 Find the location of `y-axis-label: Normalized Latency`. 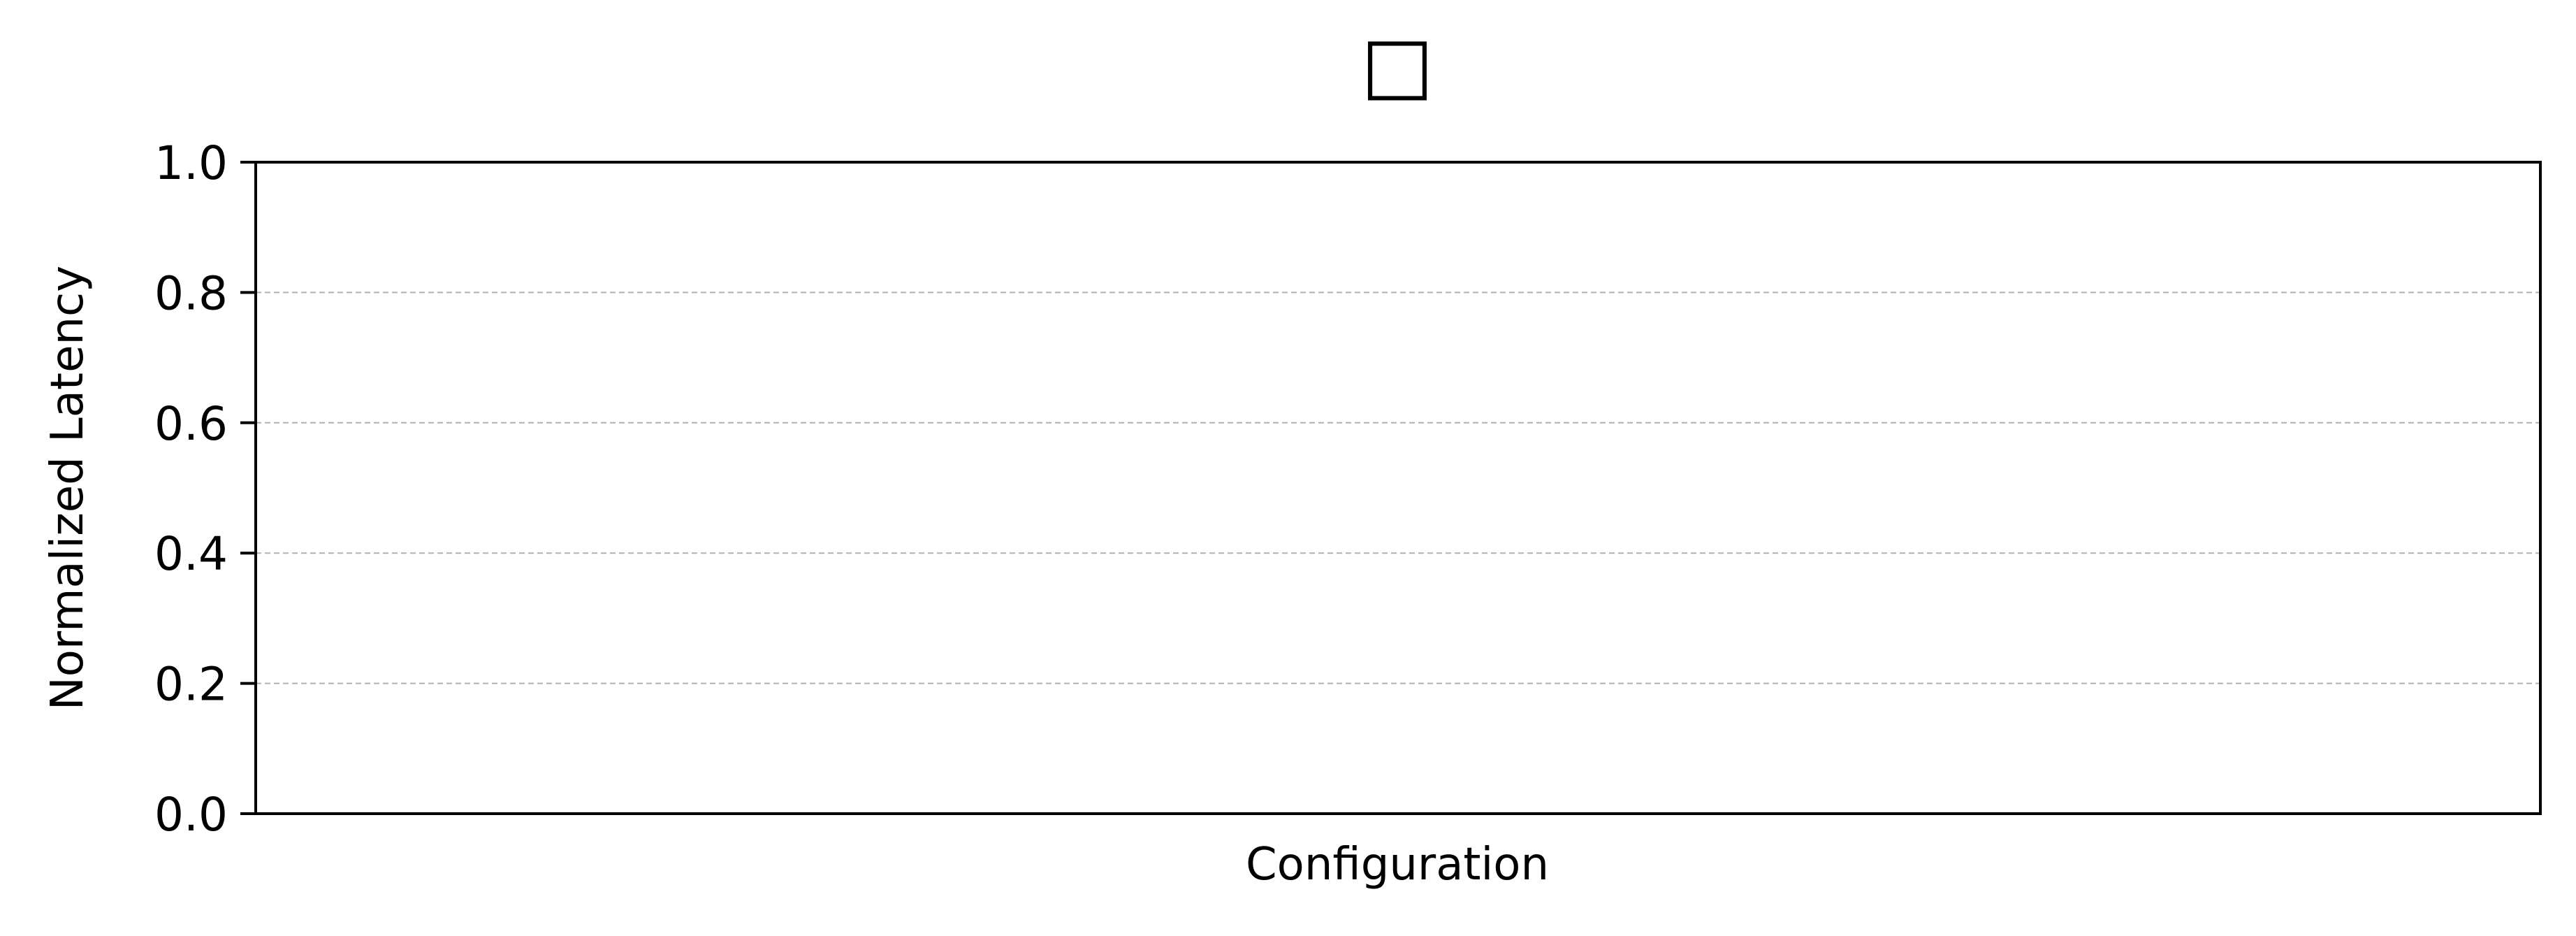

y-axis-label: Normalized Latency is located at coordinates (68, 488).